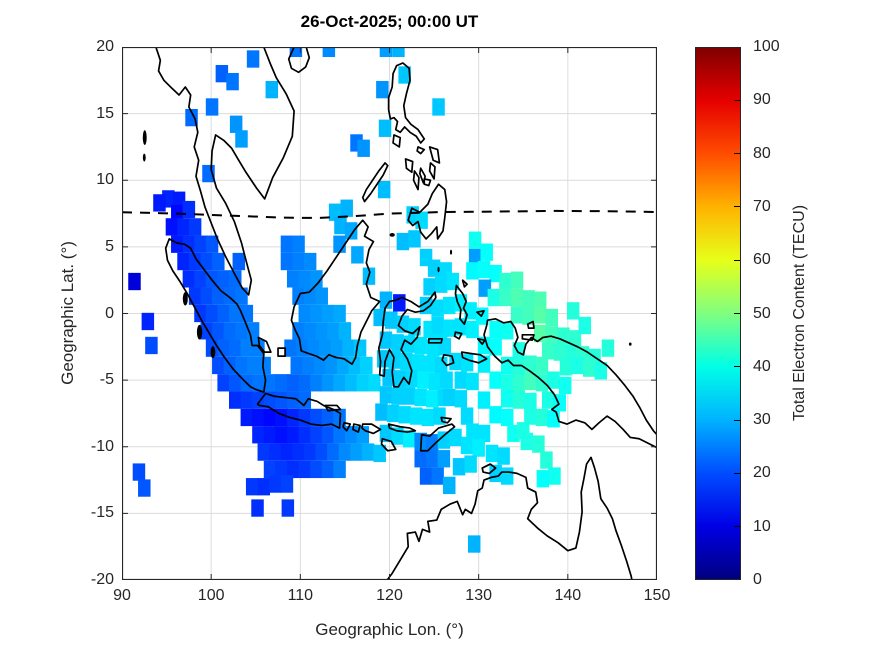  What do you see at coordinates (211, 595) in the screenshot?
I see `x-tick-label: 100` at bounding box center [211, 595].